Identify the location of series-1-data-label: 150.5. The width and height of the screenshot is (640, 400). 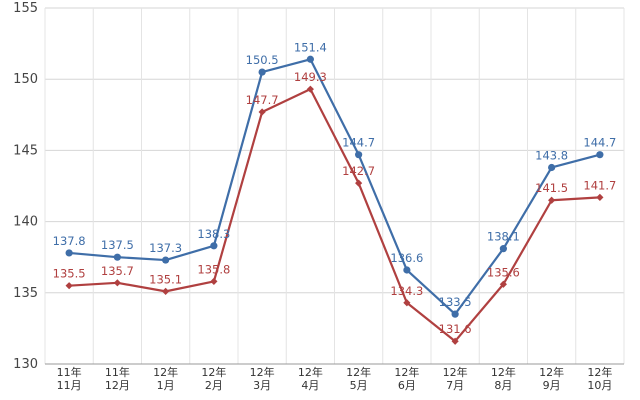
(262, 60).